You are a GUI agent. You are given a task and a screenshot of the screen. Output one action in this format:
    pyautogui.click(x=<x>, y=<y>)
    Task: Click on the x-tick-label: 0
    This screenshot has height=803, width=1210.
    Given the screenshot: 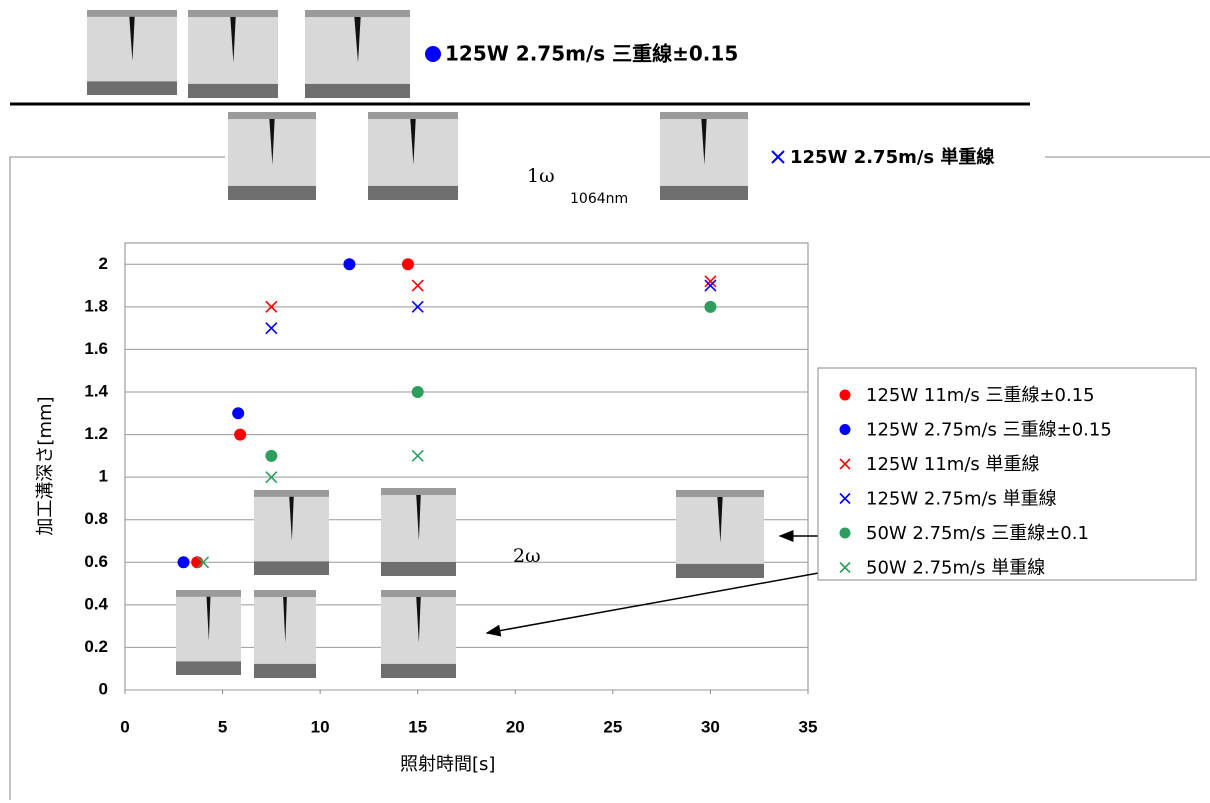 What is the action you would take?
    pyautogui.click(x=124, y=726)
    